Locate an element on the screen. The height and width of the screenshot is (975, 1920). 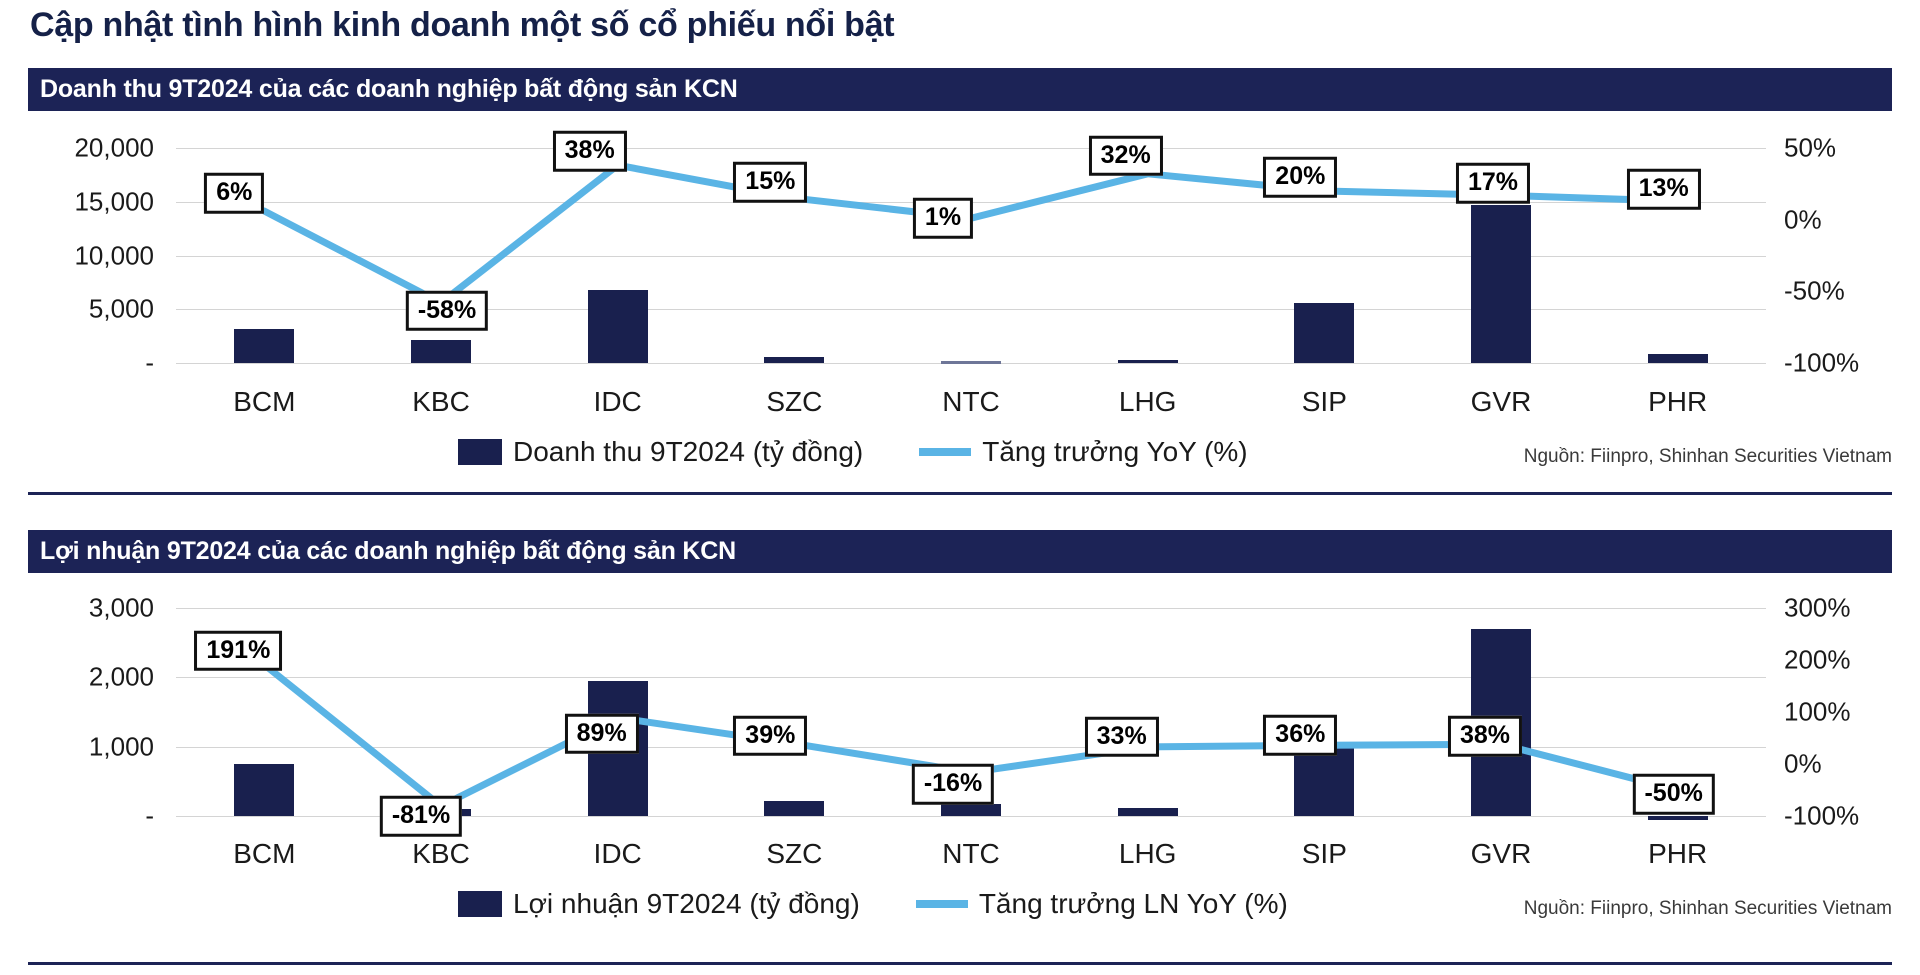
undefined-callout-ntc: -16% is located at coordinates (953, 784).